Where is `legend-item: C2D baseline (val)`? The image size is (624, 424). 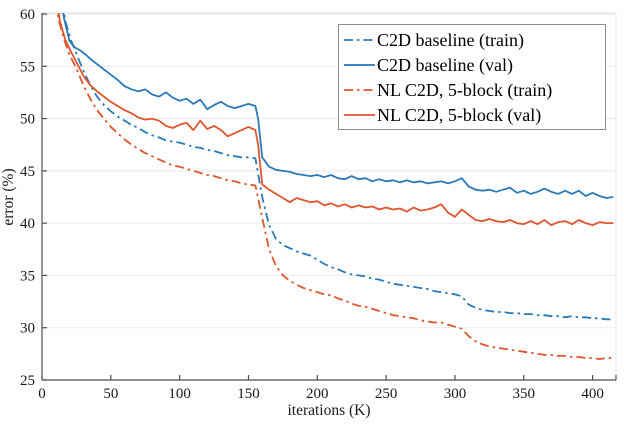
legend-item: C2D baseline (val) is located at coordinates (472, 64).